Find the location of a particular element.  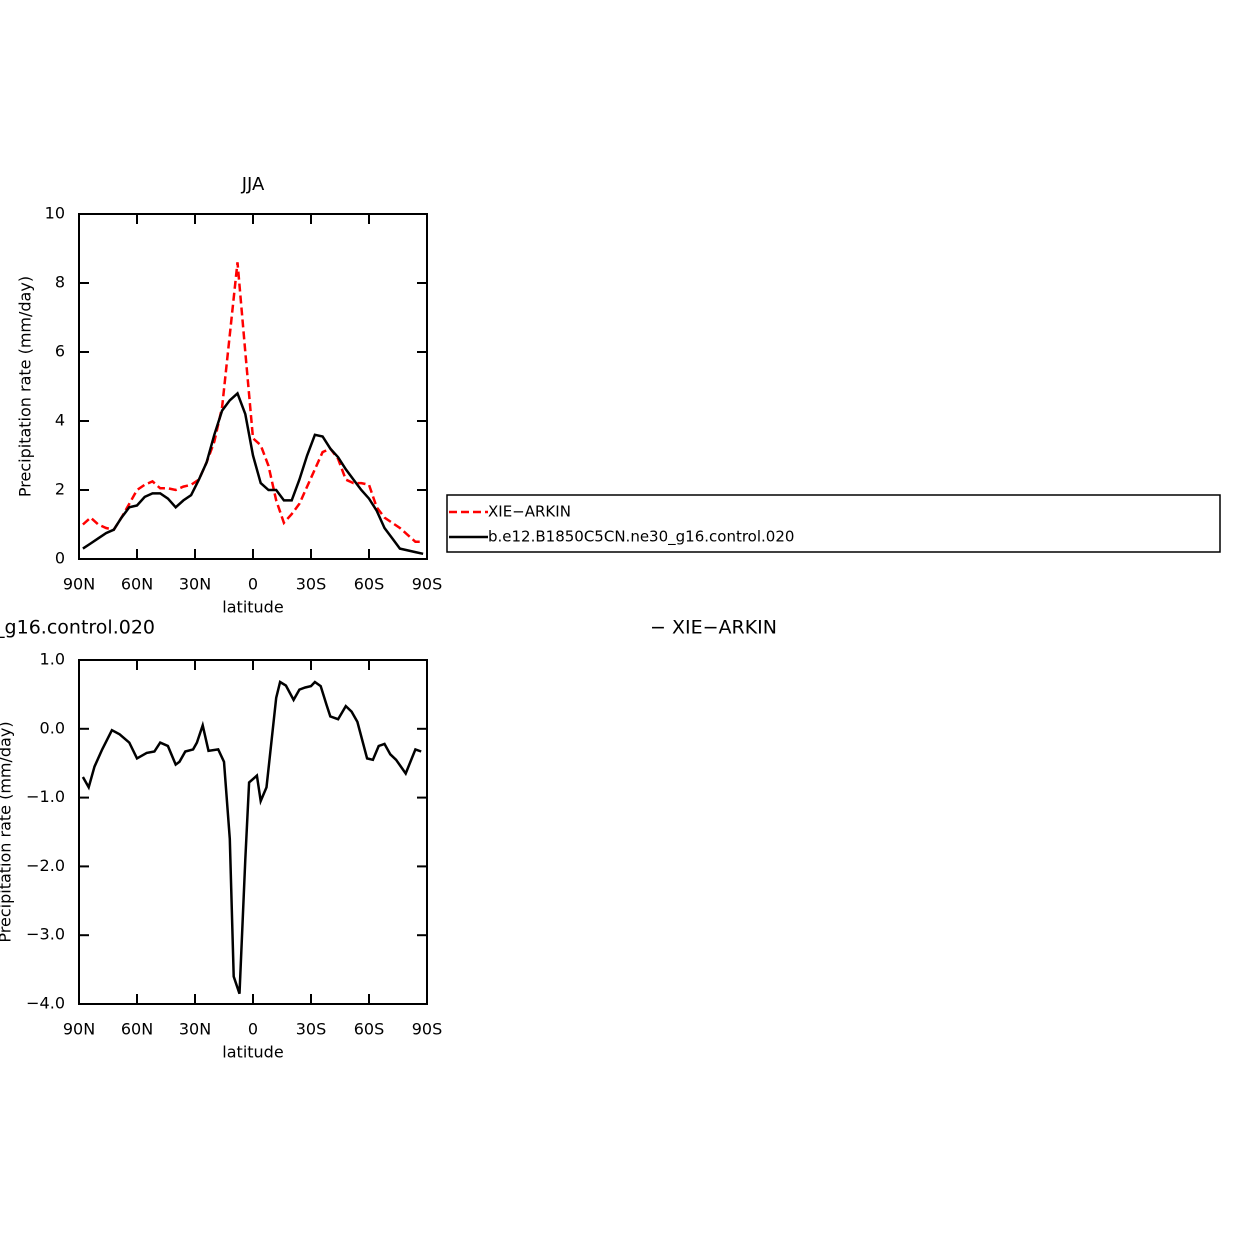

y-tick-label: 2 is located at coordinates (60, 489).